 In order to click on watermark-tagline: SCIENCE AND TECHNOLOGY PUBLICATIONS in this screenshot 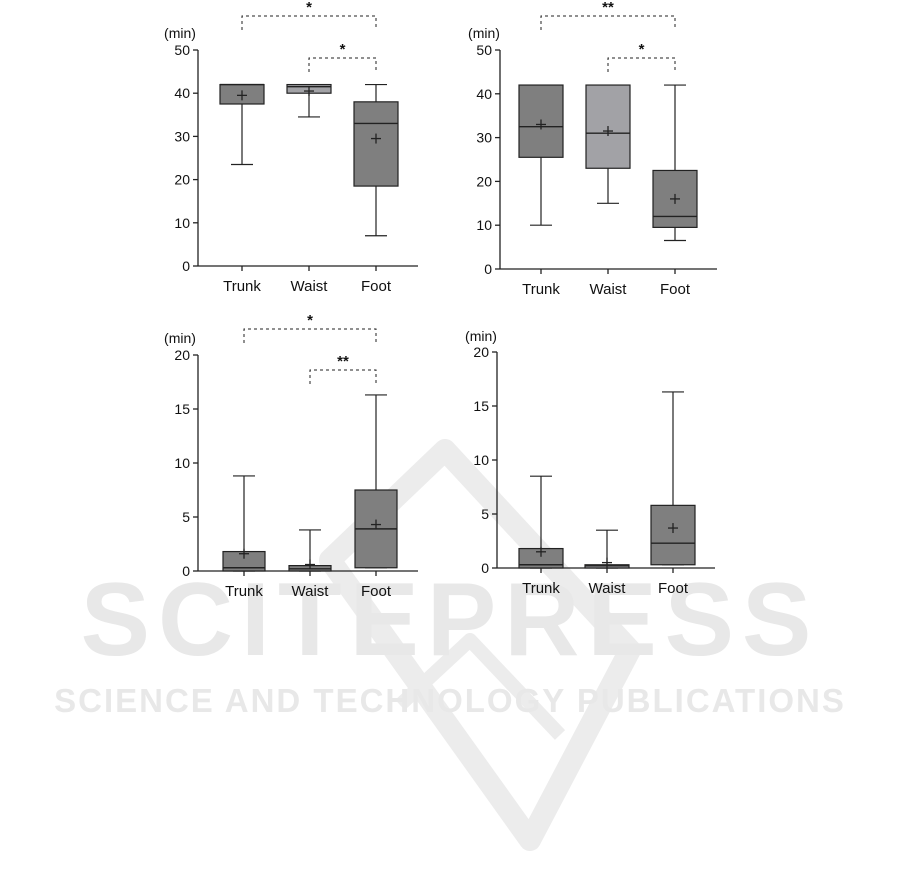, I will do `click(450, 700)`.